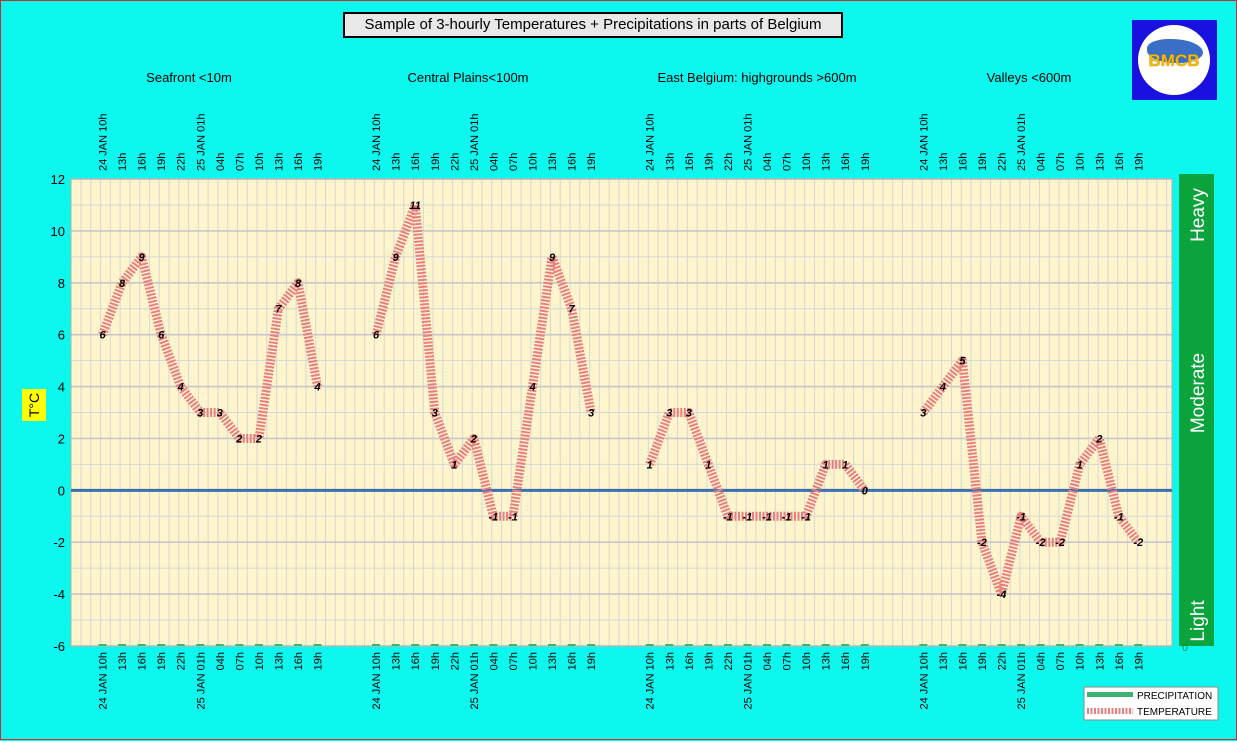 The height and width of the screenshot is (741, 1237). Describe the element at coordinates (1002, 595) in the screenshot. I see `temperature-data-label: -4` at that location.